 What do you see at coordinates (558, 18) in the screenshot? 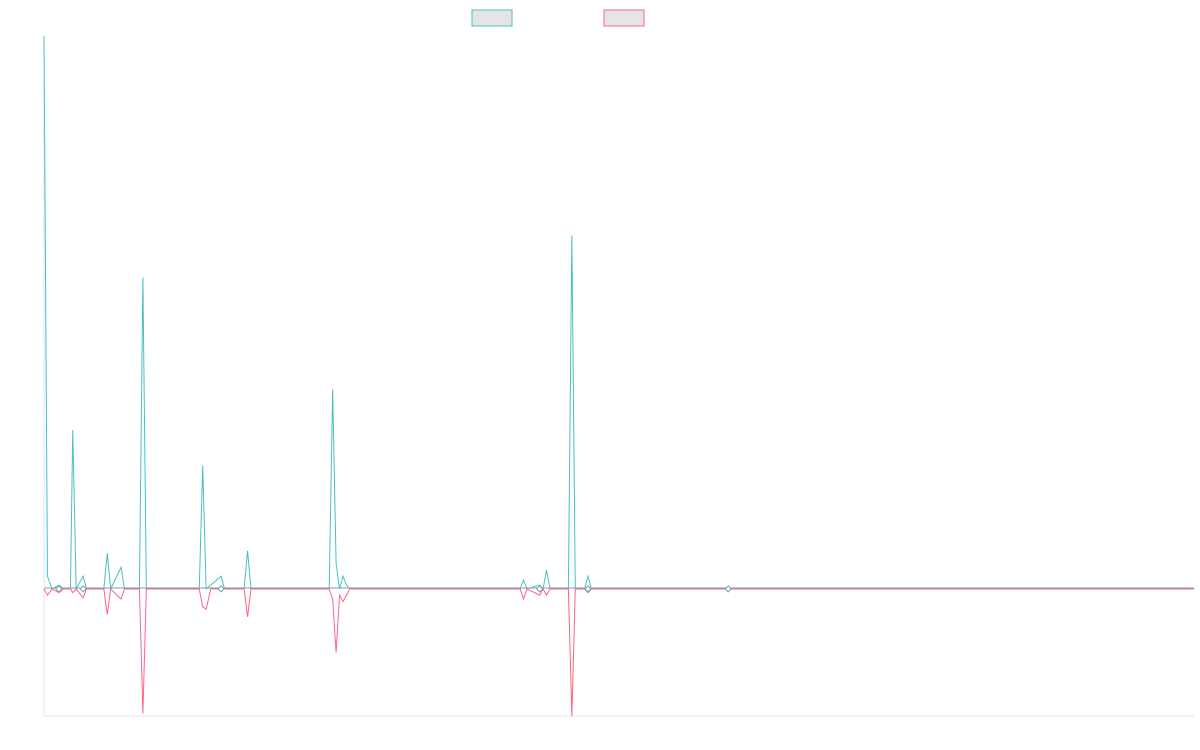
I see `legend` at bounding box center [558, 18].